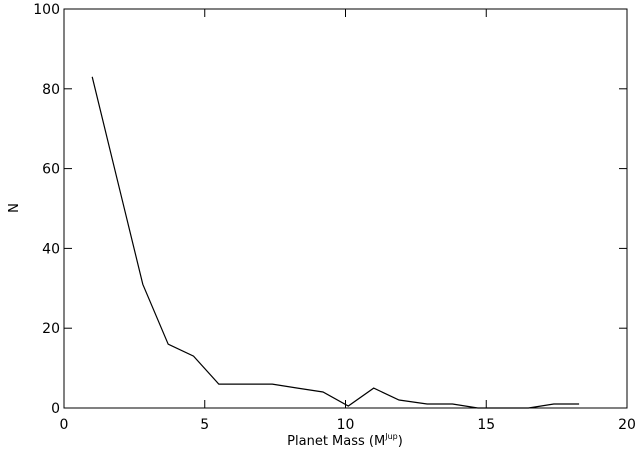 Image resolution: width=636 pixels, height=456 pixels. I want to click on y-tick-label: 80, so click(51, 90).